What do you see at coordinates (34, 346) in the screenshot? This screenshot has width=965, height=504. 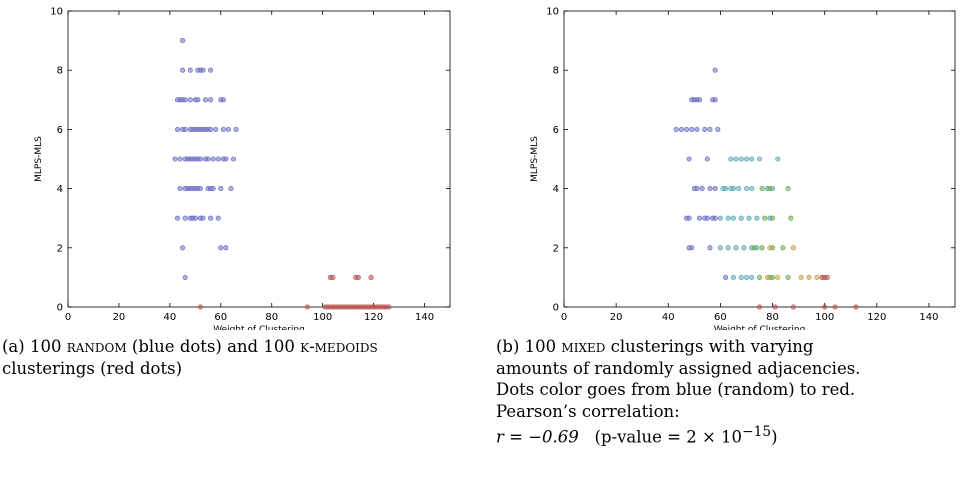 I see `caption-a-prefix: (a) 100` at bounding box center [34, 346].